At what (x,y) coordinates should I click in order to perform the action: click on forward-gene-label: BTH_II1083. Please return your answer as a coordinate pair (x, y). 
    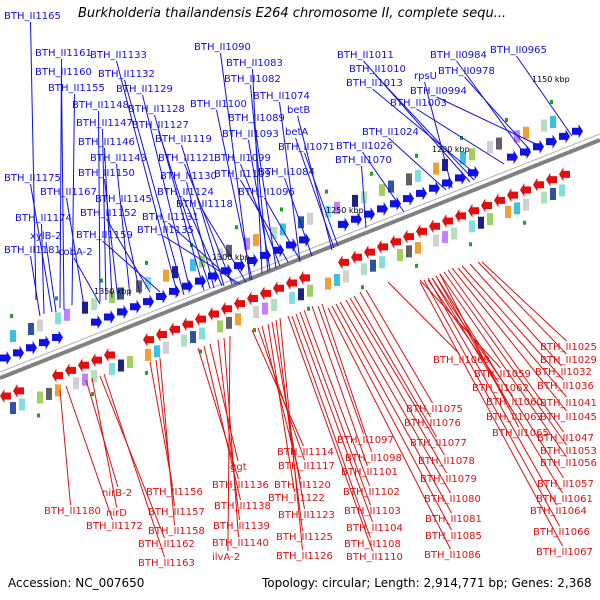
    Looking at the image, I should click on (254, 63).